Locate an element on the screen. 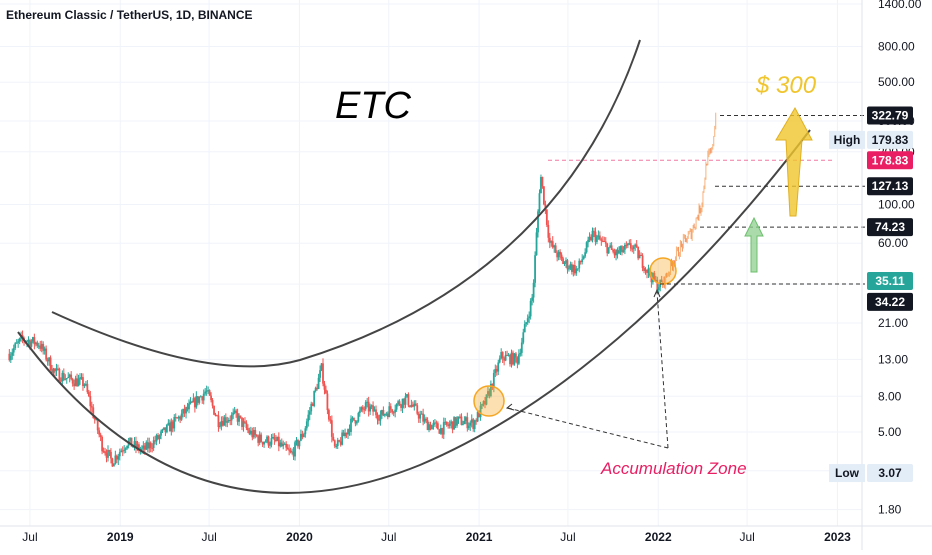  y-tick-label: 5.00 is located at coordinates (890, 432).